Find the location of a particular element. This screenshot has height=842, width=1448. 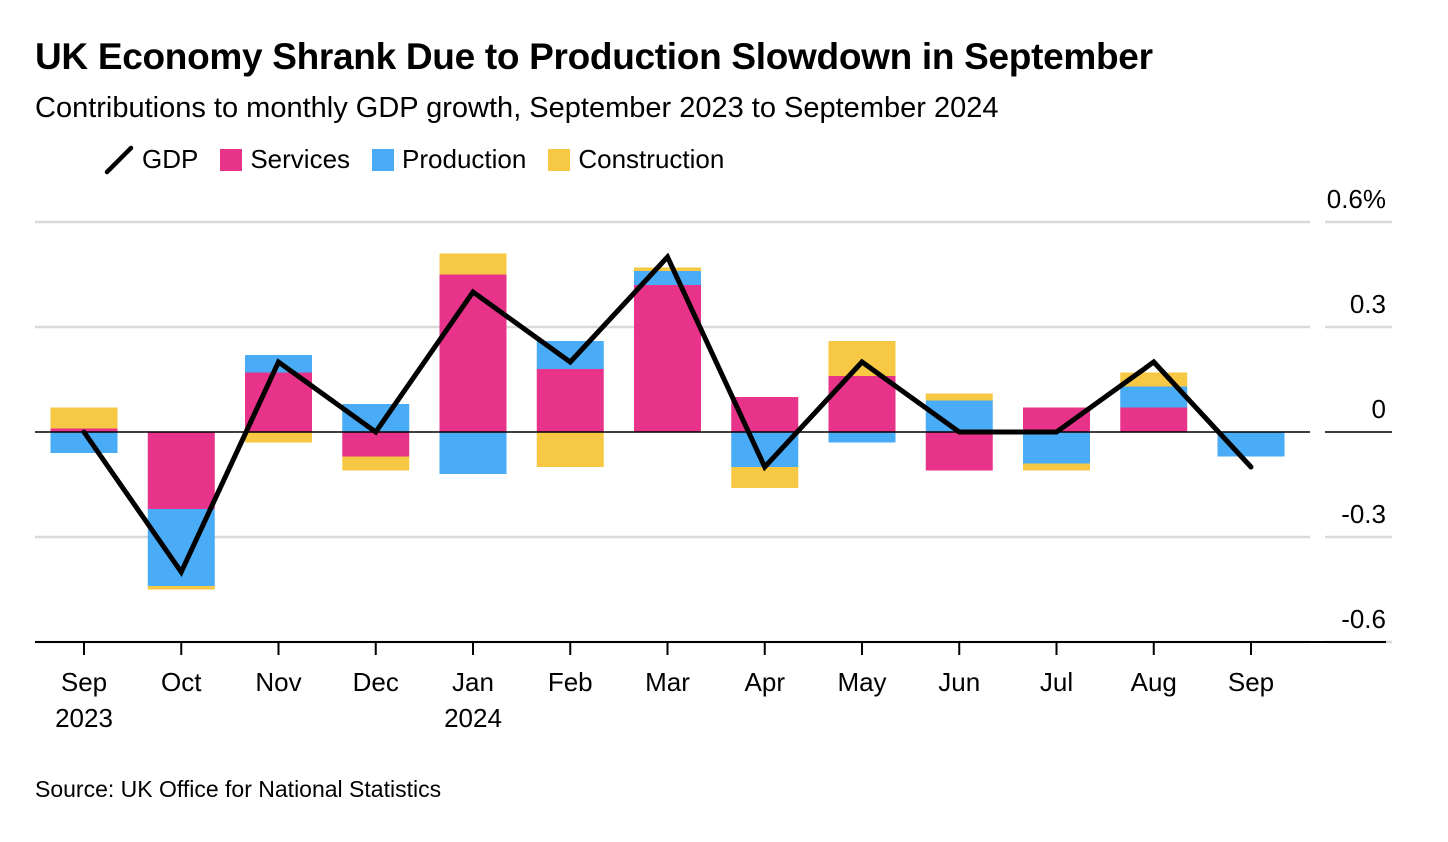

x-tick-label: May is located at coordinates (861, 682).